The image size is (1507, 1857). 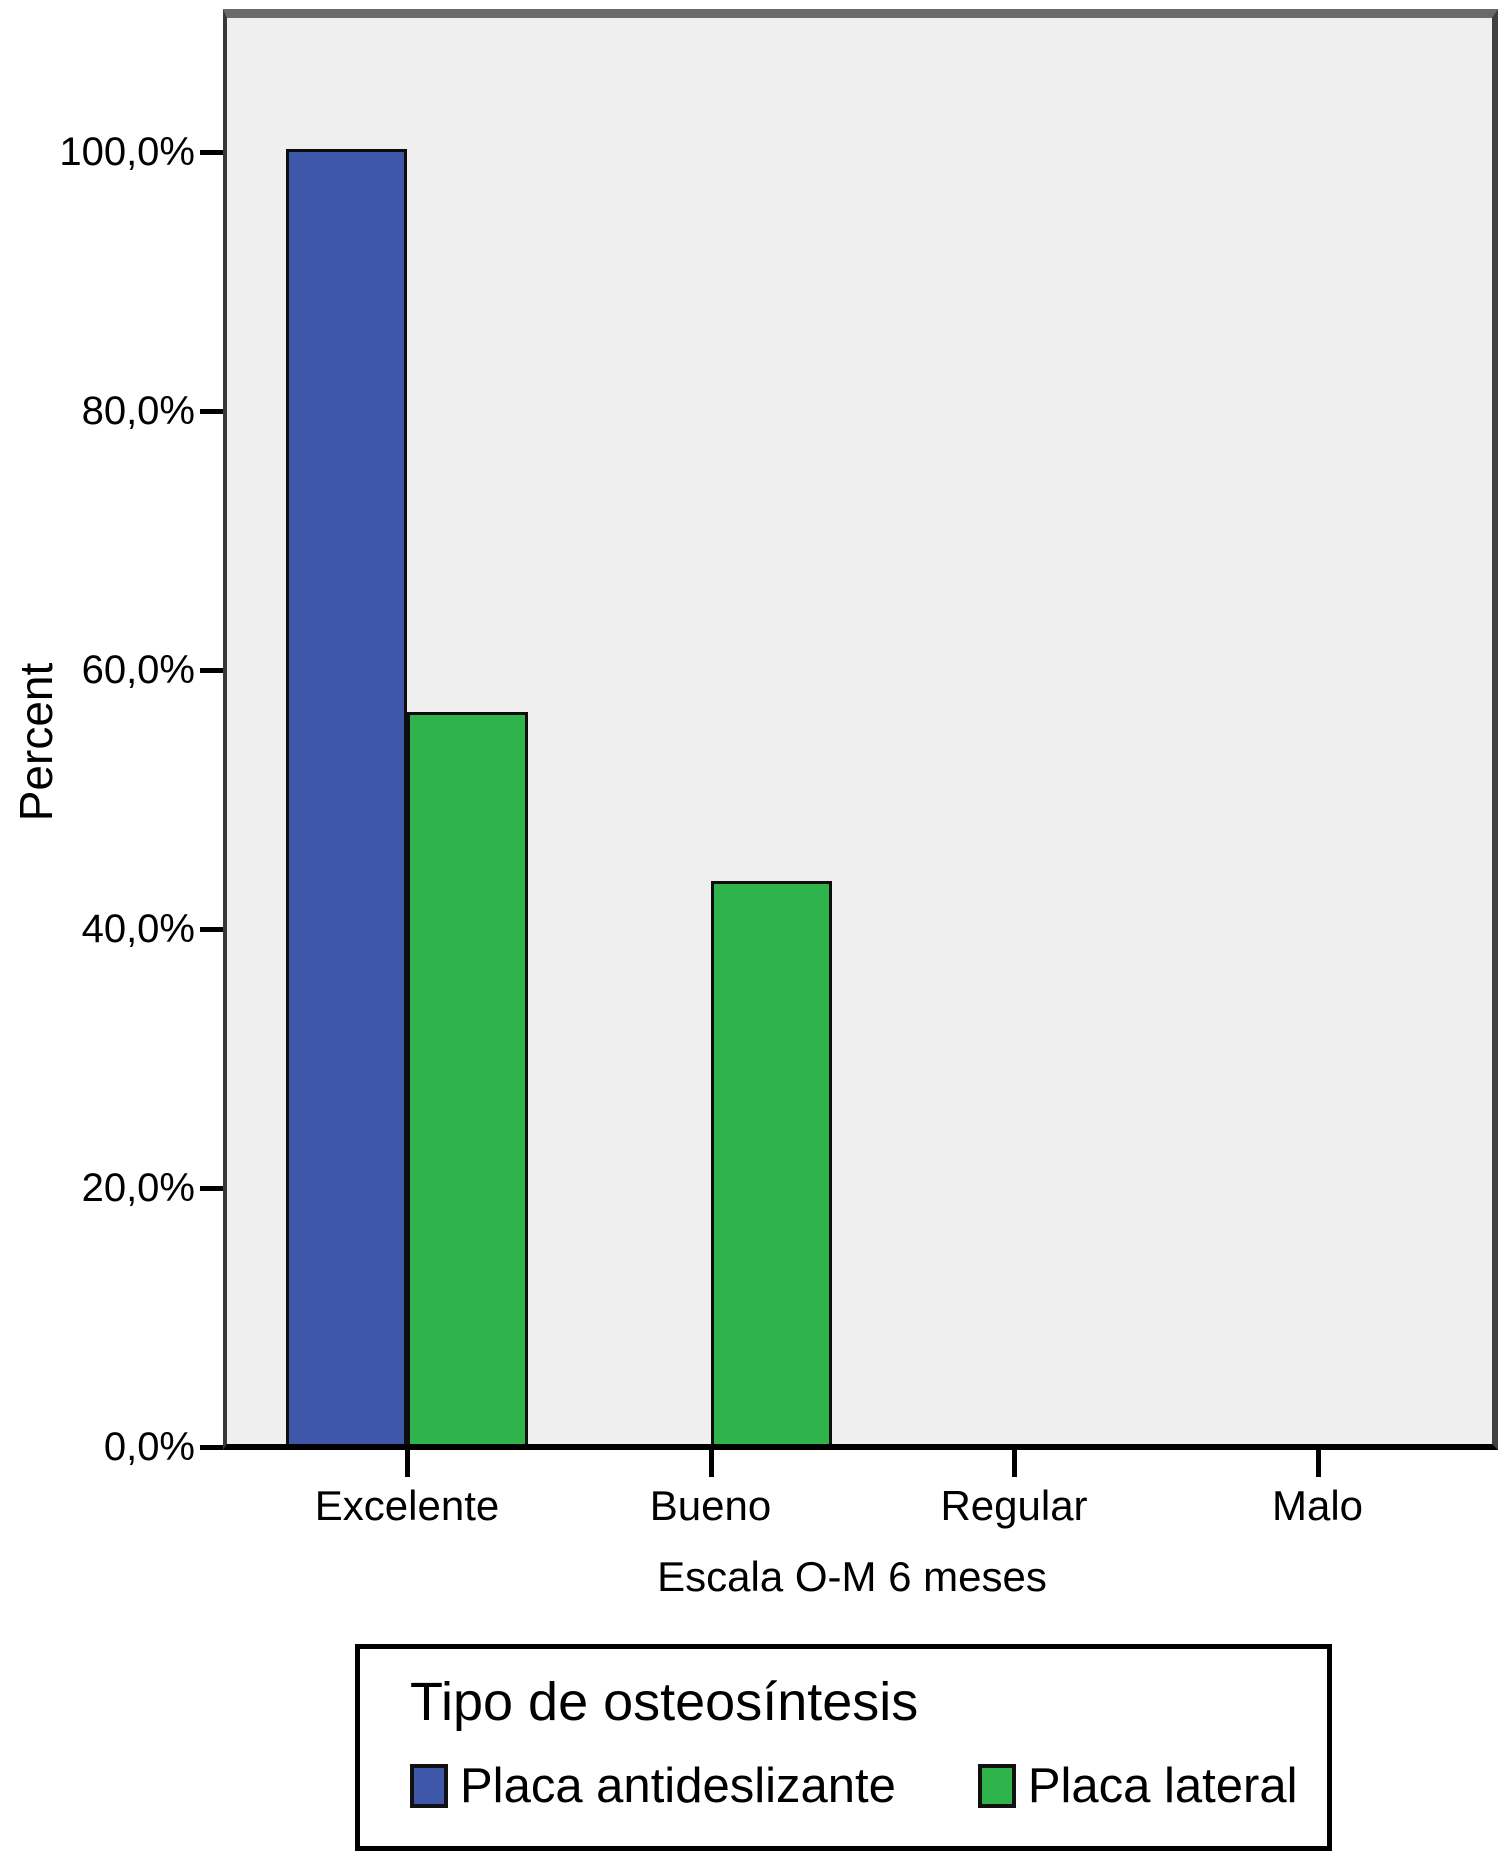 What do you see at coordinates (710, 1505) in the screenshot?
I see `x-tick-label-bueno: Bueno` at bounding box center [710, 1505].